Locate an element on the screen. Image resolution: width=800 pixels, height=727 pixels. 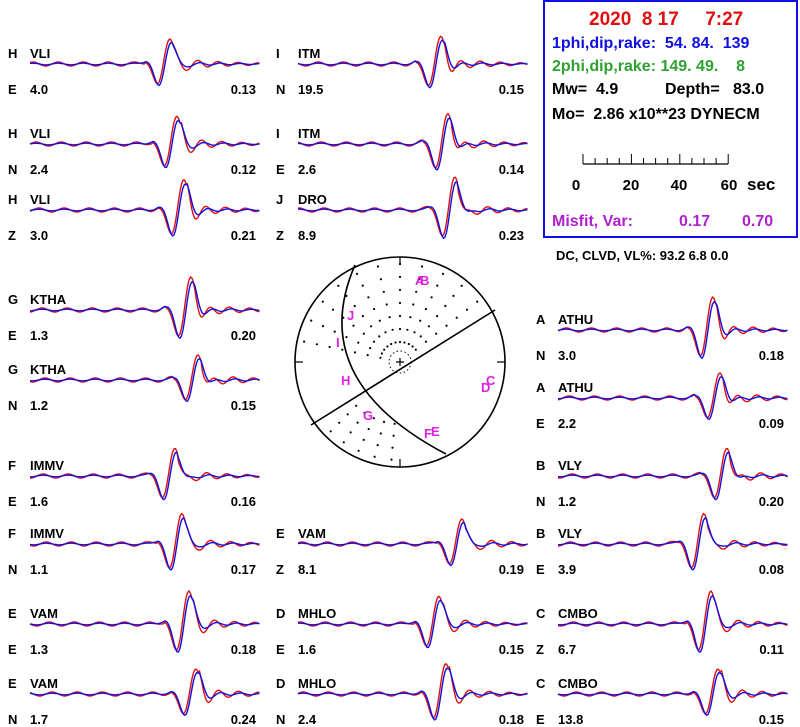
trace-block: A ATHU N 3.0 0.18 is located at coordinates (662, 329).